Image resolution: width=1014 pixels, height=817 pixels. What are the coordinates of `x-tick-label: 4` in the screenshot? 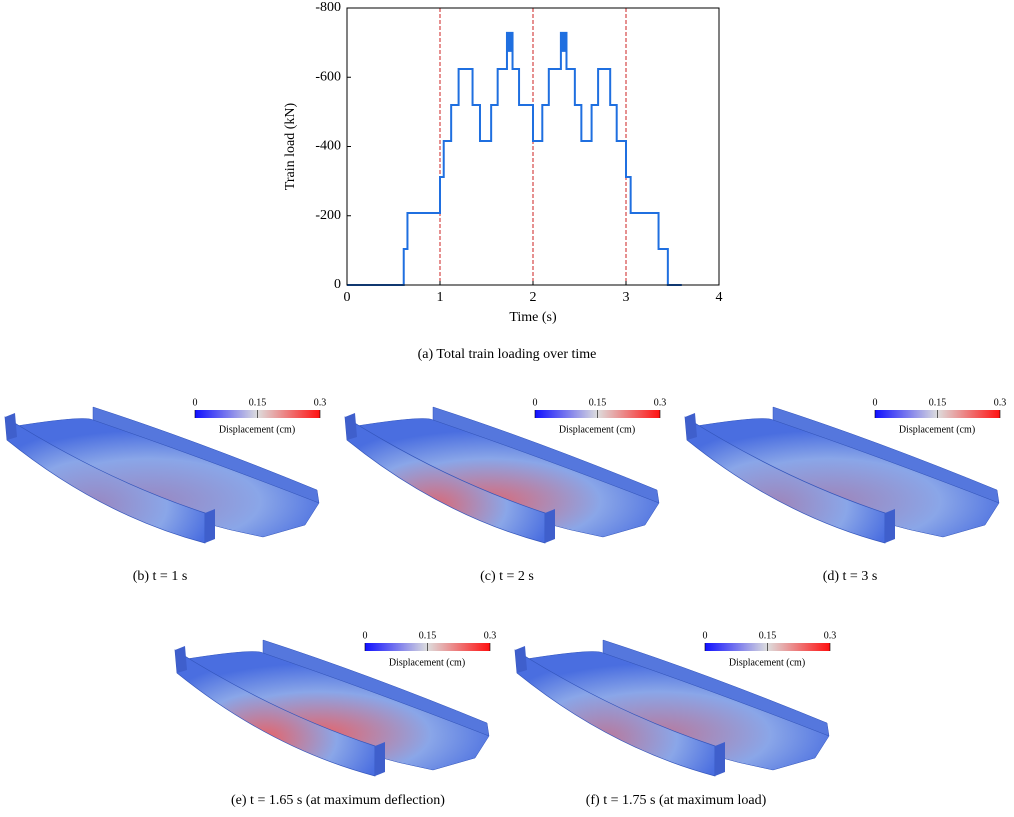 It's located at (719, 297).